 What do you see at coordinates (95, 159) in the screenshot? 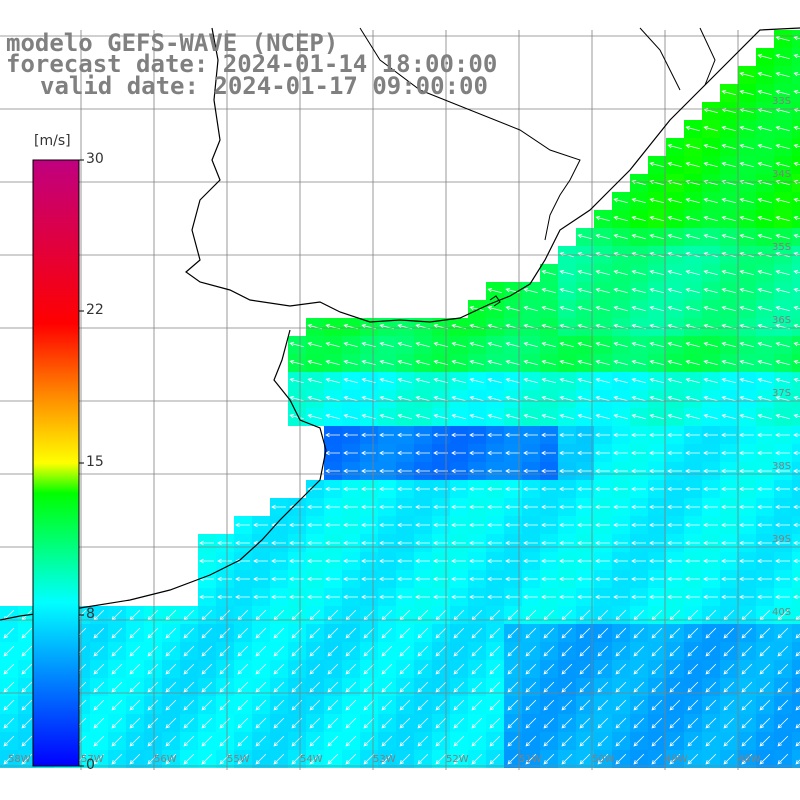
I see `colorbar-tick-30: 30` at bounding box center [95, 159].